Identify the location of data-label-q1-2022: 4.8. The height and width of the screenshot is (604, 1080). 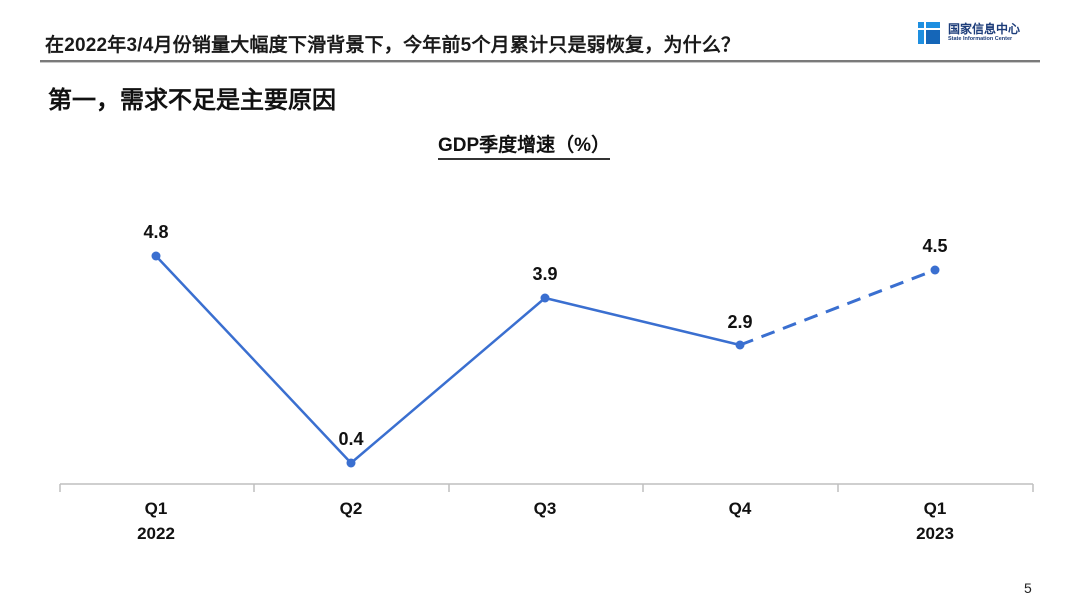
(155, 232).